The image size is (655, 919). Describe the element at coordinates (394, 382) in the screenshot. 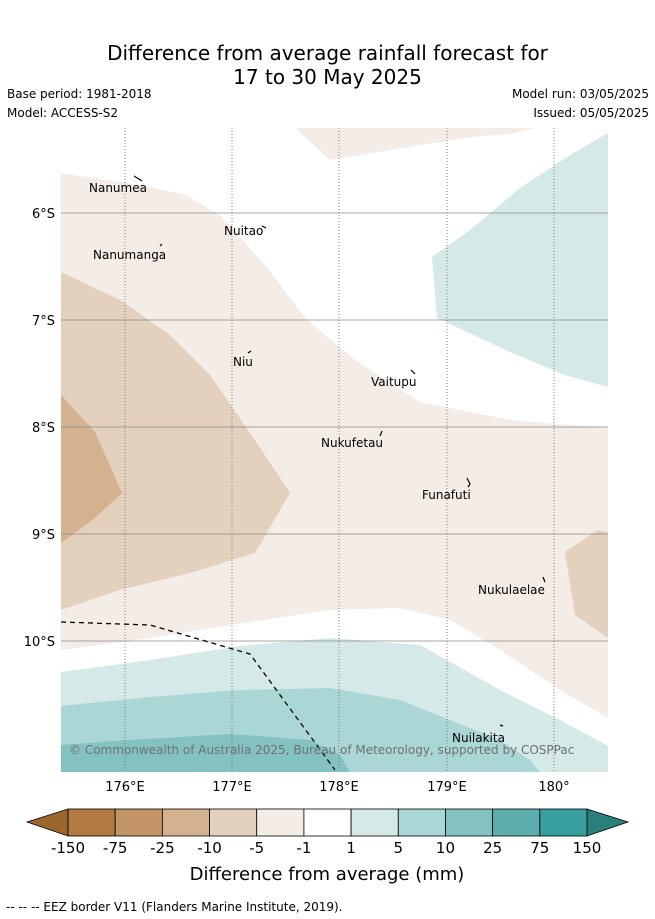

I see `place-label-vaitupu: Vaitupu` at that location.